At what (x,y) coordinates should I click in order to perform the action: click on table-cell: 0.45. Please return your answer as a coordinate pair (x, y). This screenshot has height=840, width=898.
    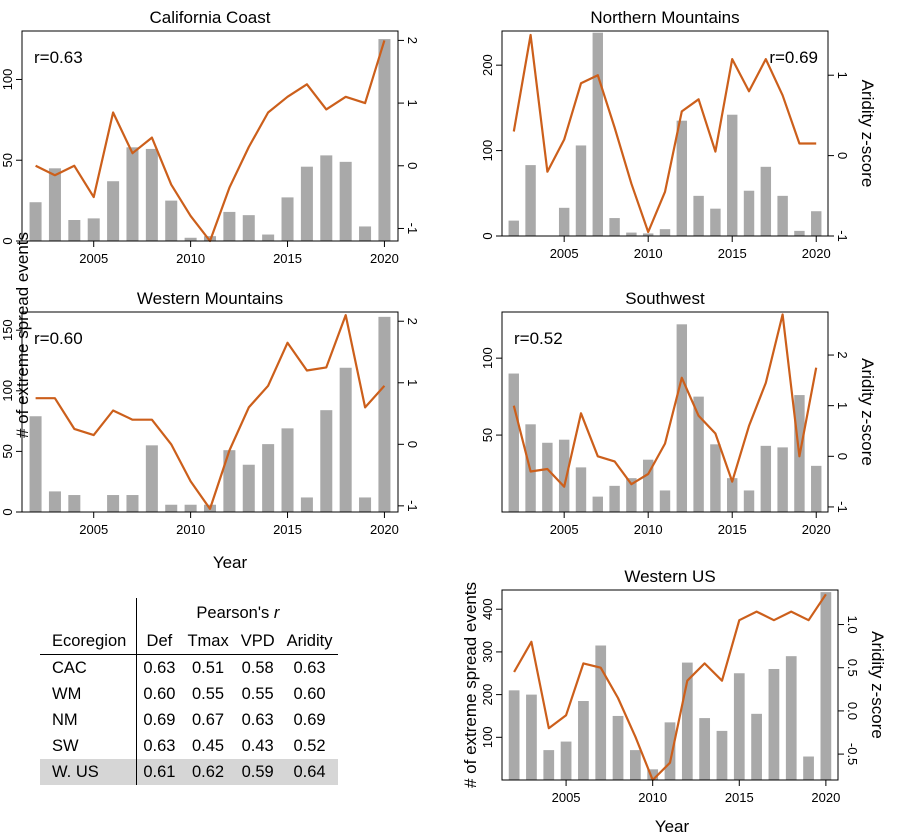
    Looking at the image, I should click on (208, 745).